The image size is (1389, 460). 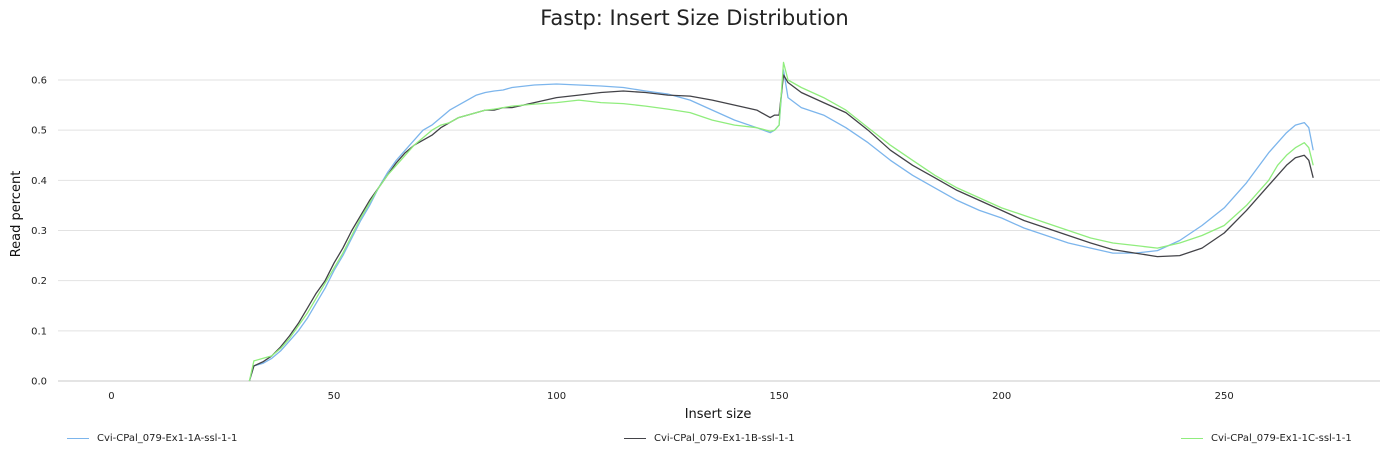 I want to click on x-tick-label: 0, so click(x=111, y=396).